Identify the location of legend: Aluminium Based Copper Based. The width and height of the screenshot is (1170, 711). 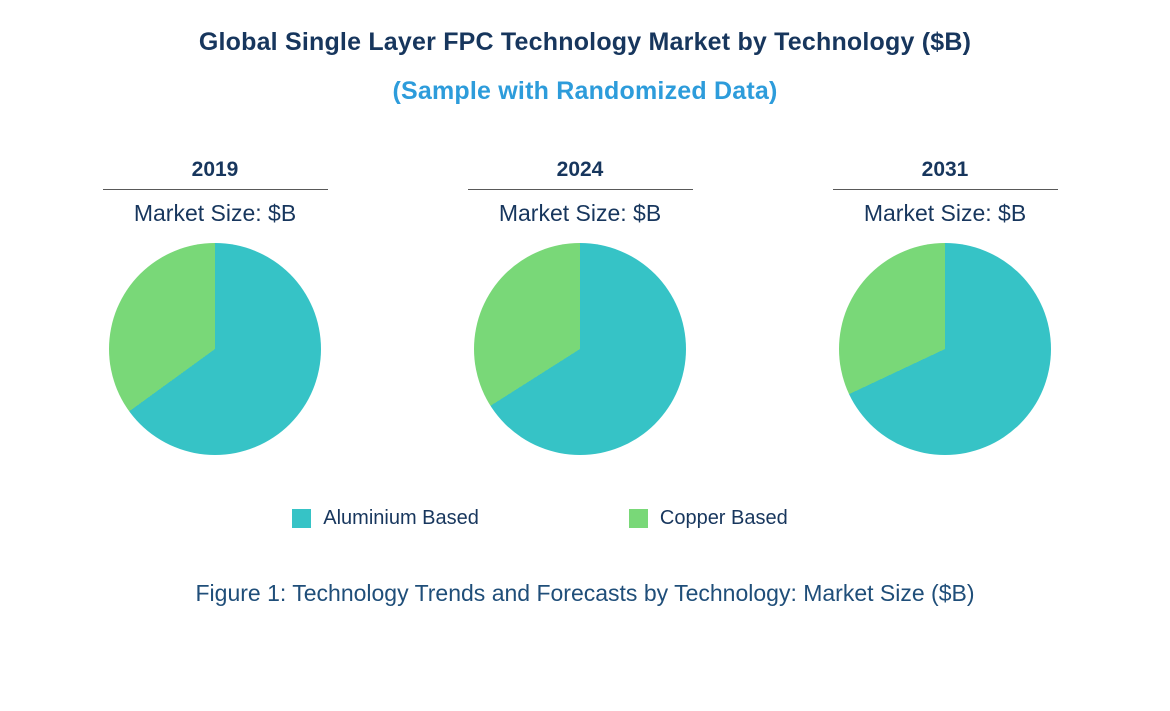
(562, 518).